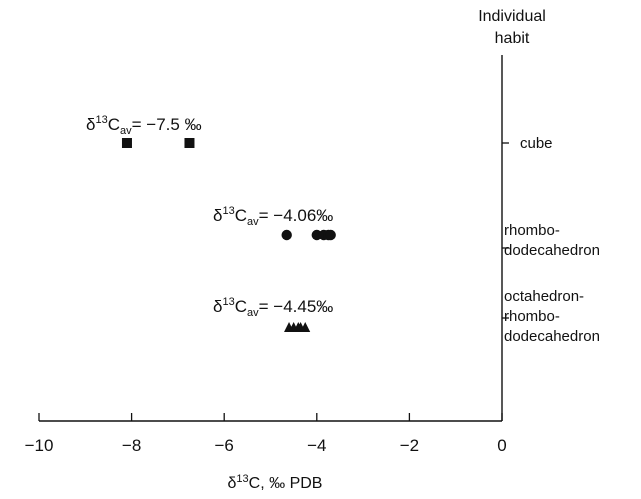 Image resolution: width=641 pixels, height=499 pixels. I want to click on x-tick-label: −10, so click(39, 445).